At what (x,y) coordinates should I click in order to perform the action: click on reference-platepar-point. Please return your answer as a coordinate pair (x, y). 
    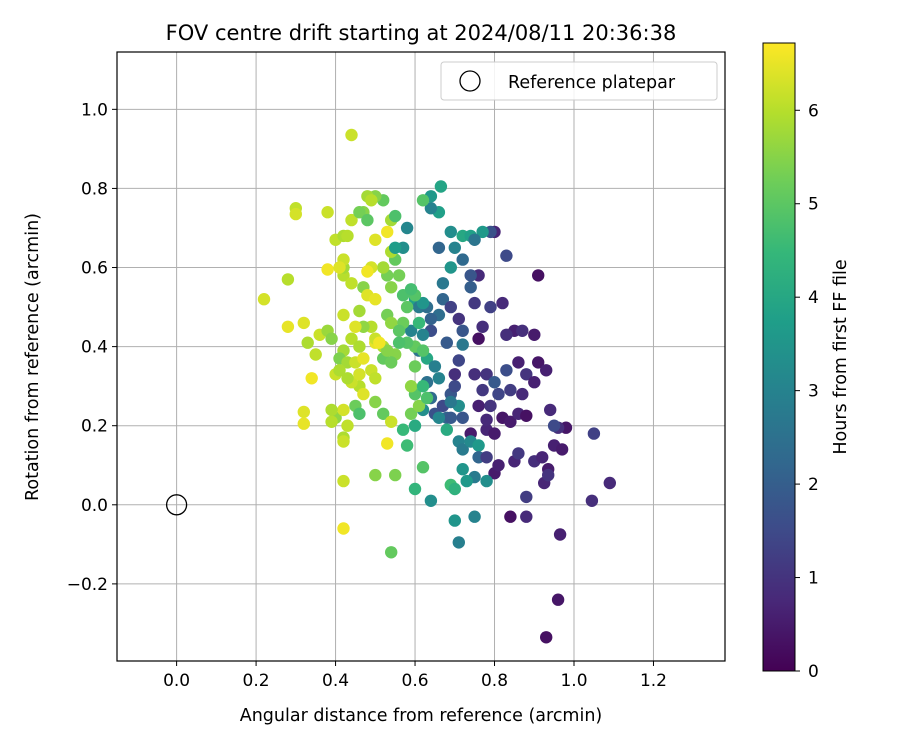
    Looking at the image, I should click on (176, 505).